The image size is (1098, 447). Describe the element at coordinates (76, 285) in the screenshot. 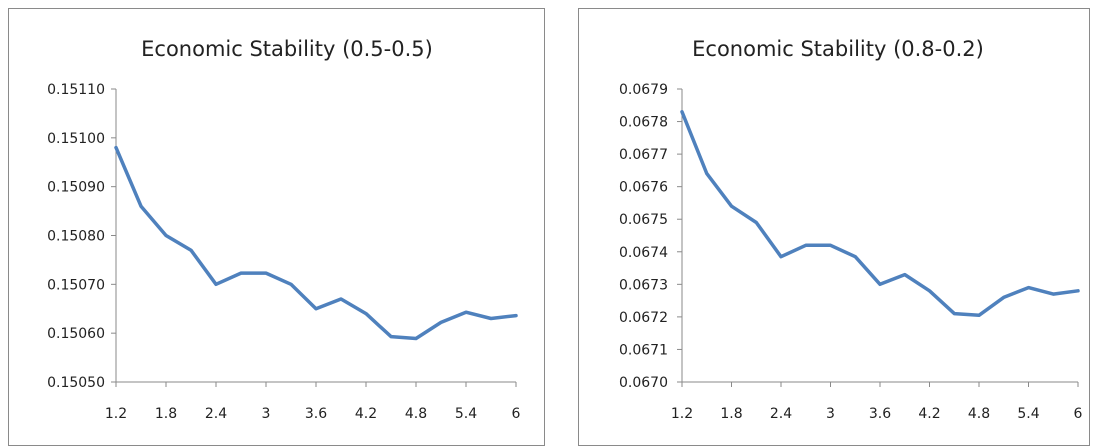

I see `y-tick-label: 0.15070` at that location.